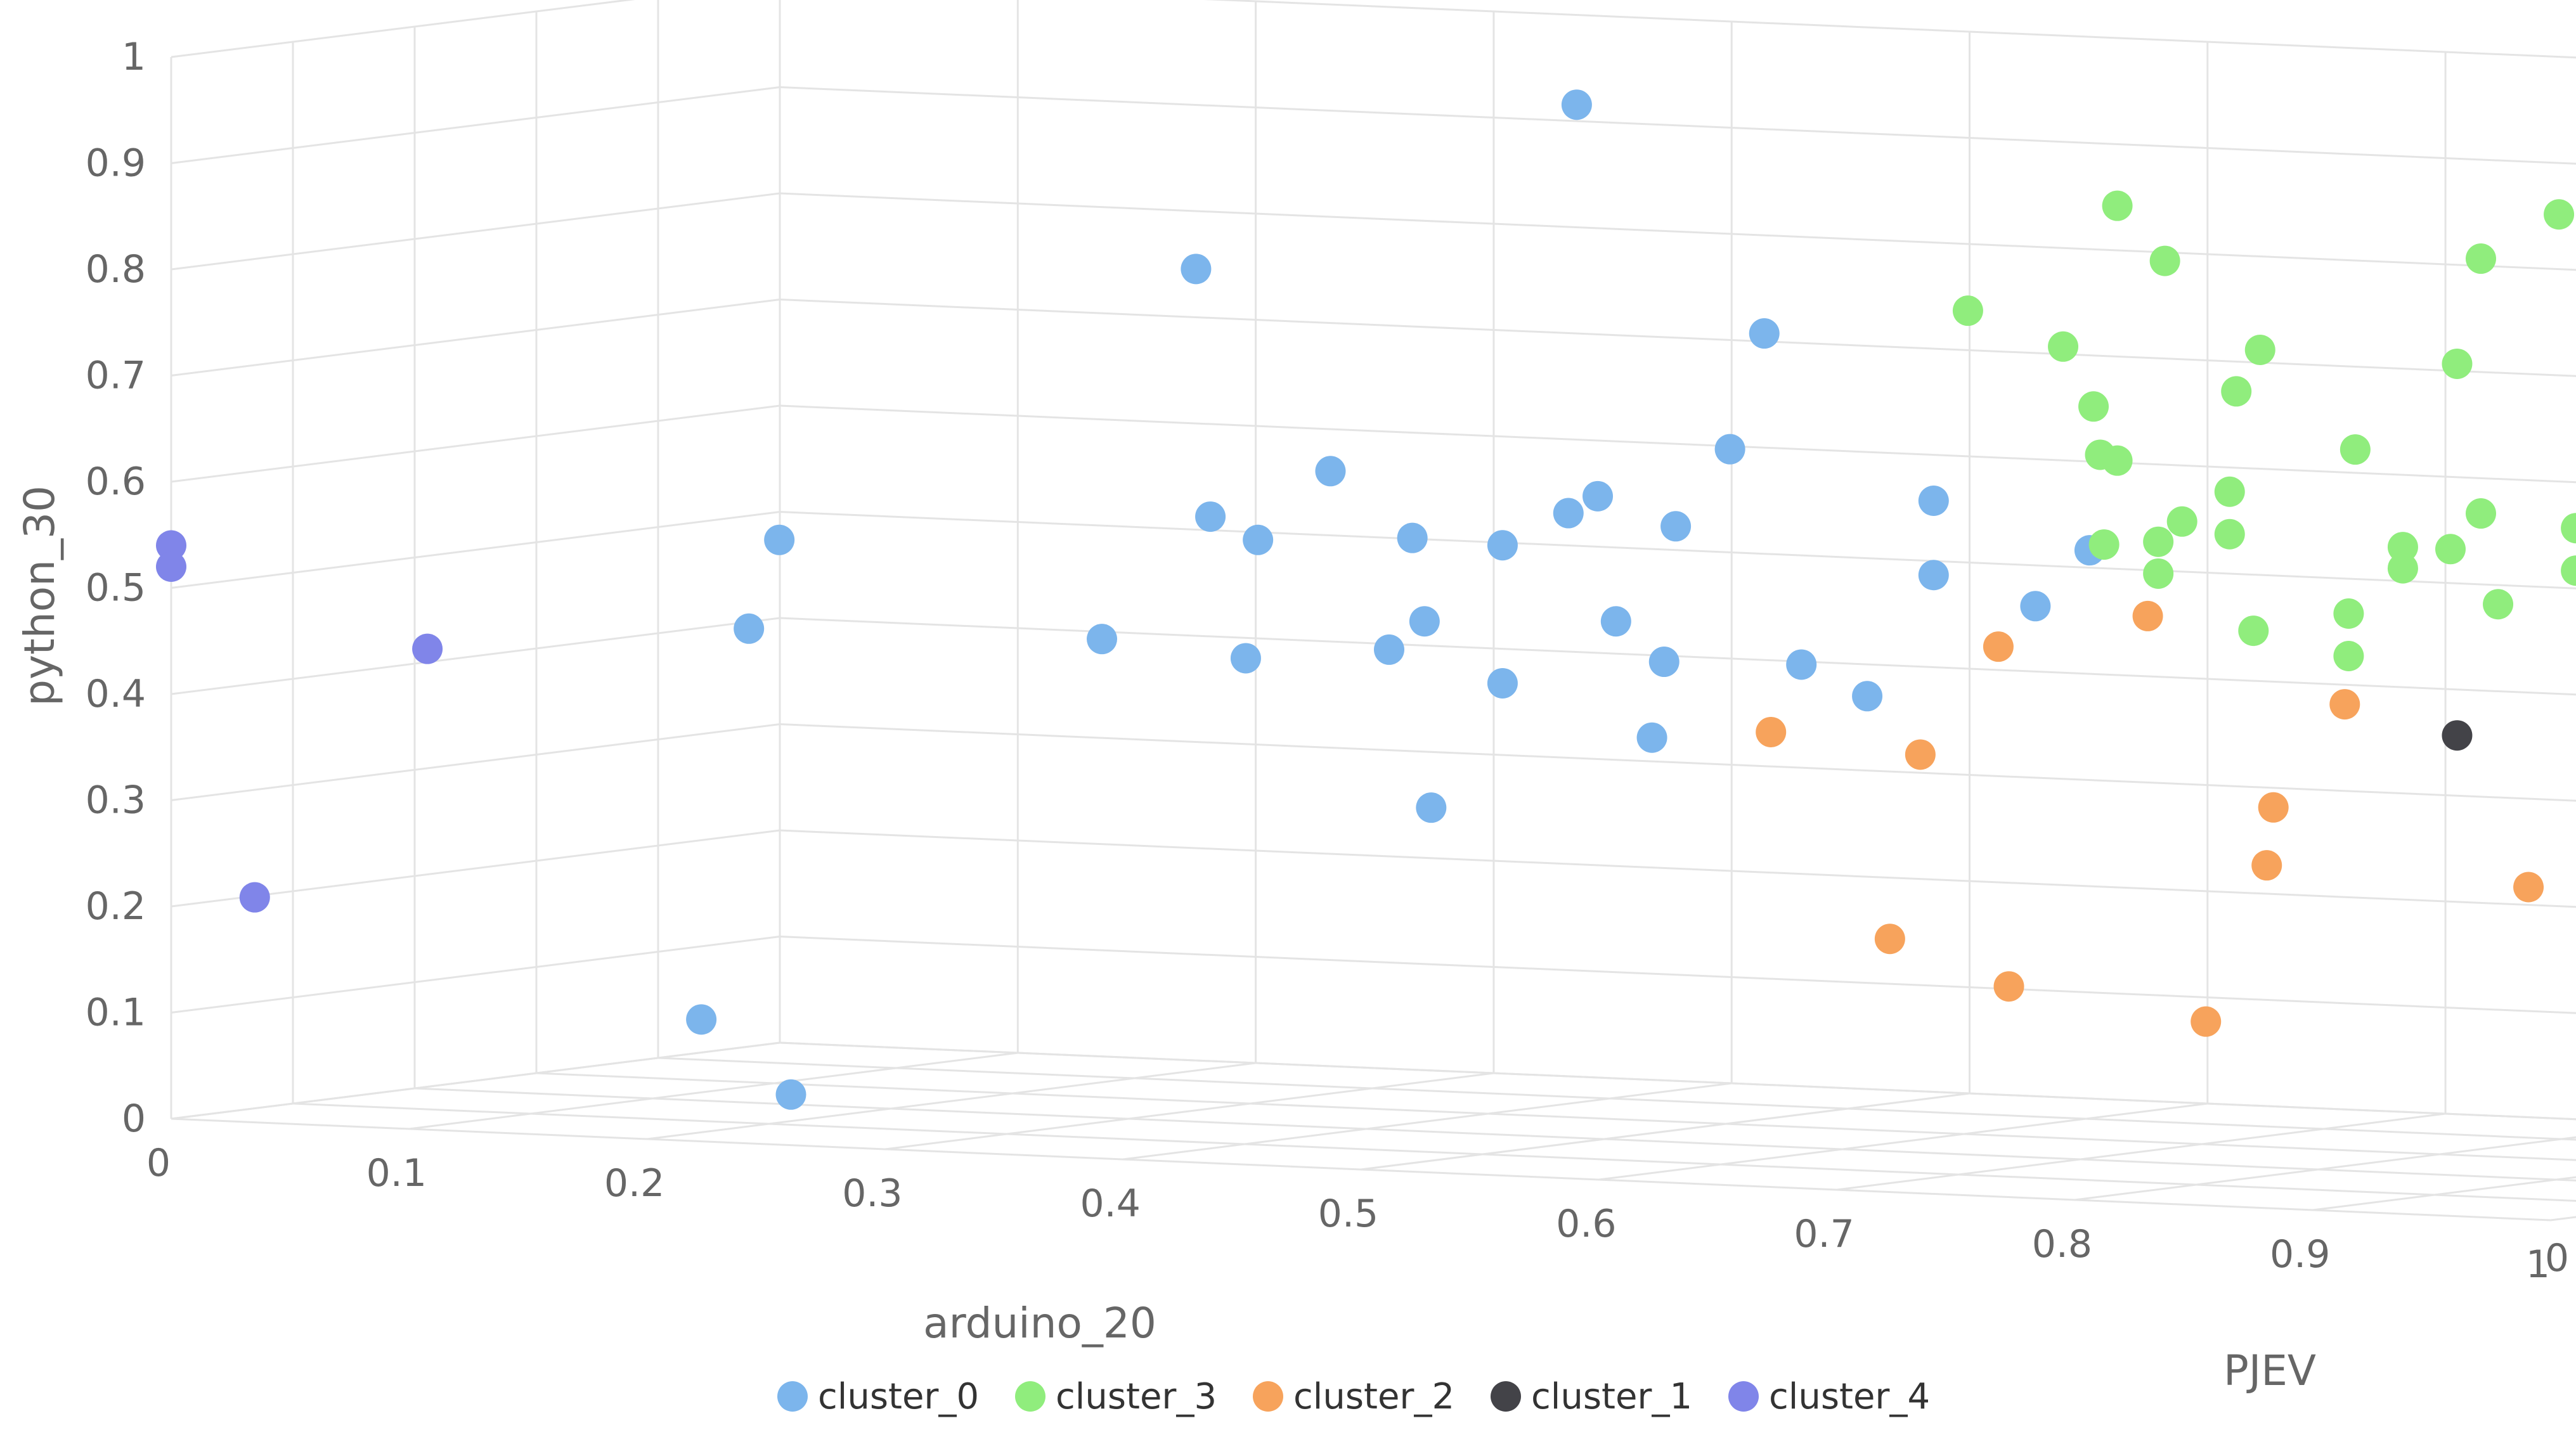 The image size is (2576, 1430). I want to click on legend-item-cluster-4: cluster_4, so click(1829, 1396).